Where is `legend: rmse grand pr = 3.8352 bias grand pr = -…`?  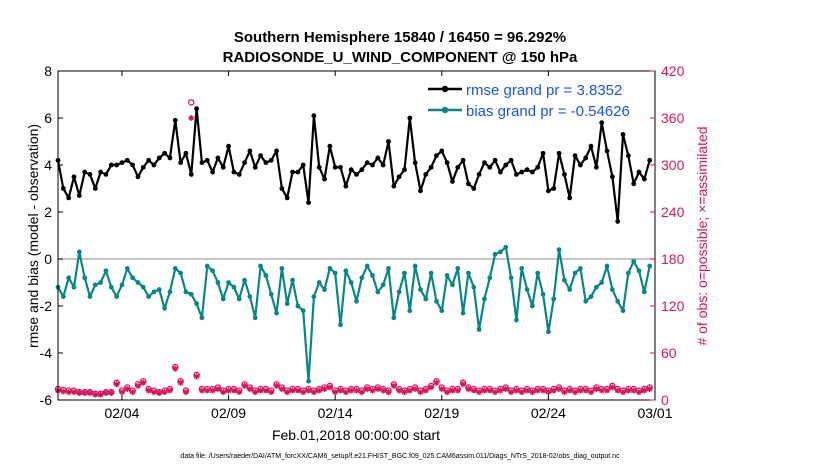
legend: rmse grand pr = 3.8352 bias grand pr = -… is located at coordinates (535, 99).